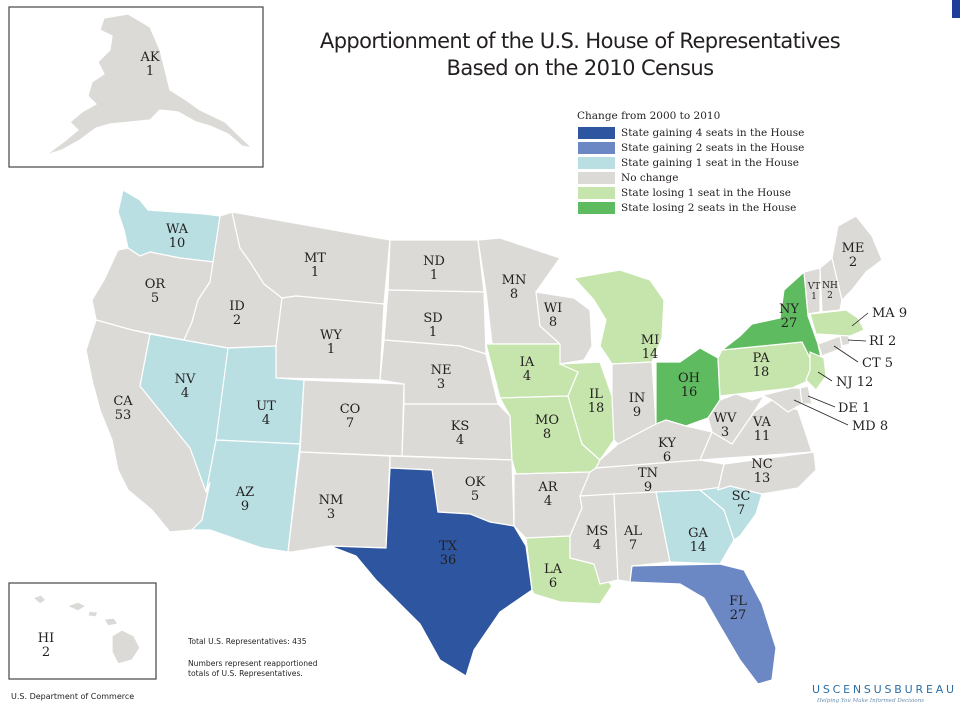 This screenshot has height=720, width=960. I want to click on state-seats-sc: 7, so click(741, 510).